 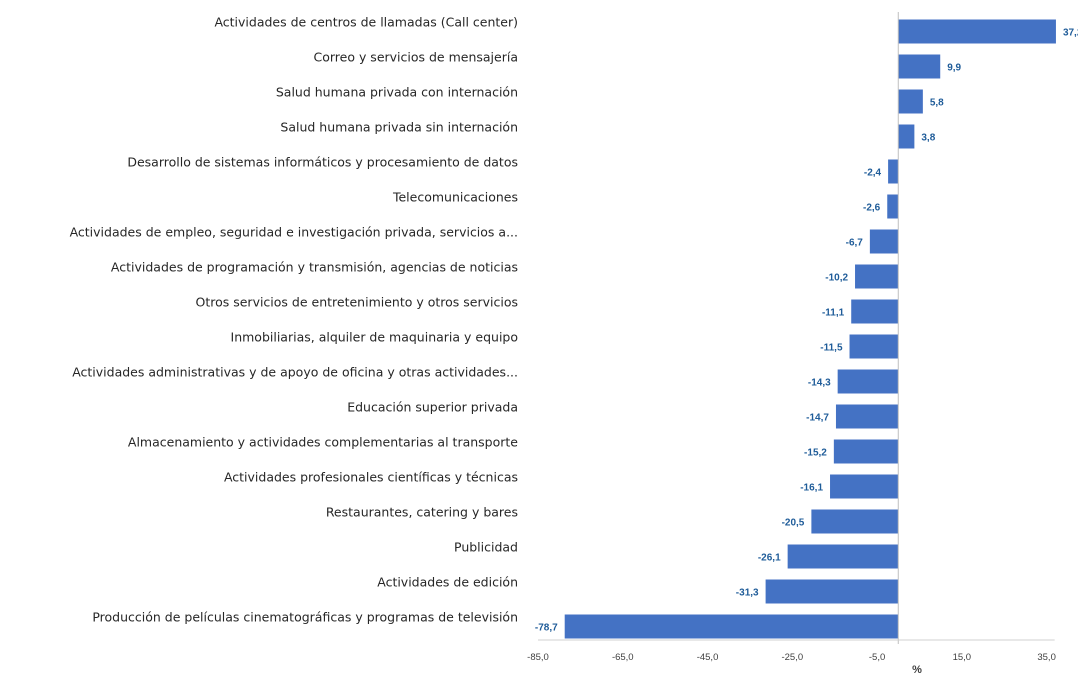 What do you see at coordinates (815, 453) in the screenshot?
I see `value-label: -15,2` at bounding box center [815, 453].